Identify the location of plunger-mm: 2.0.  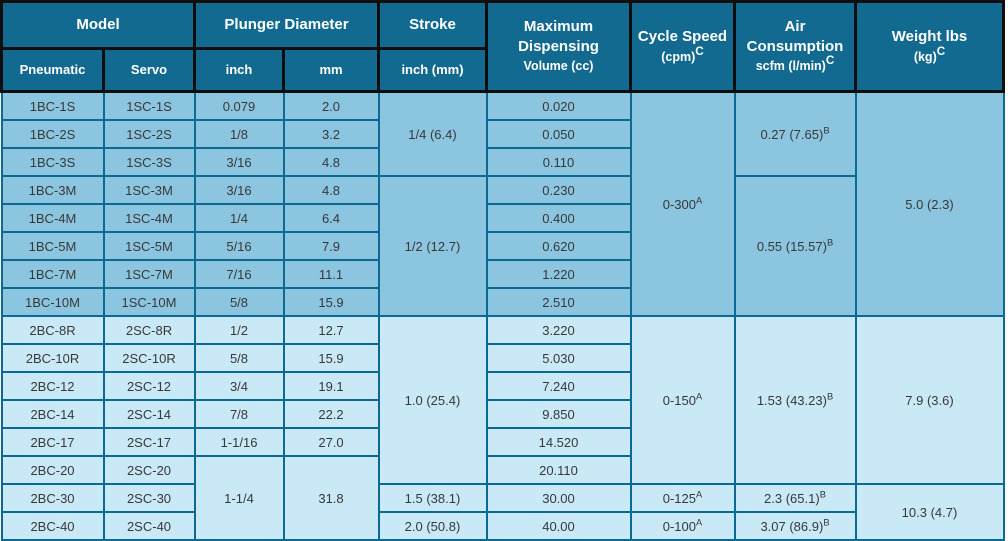
(331, 105).